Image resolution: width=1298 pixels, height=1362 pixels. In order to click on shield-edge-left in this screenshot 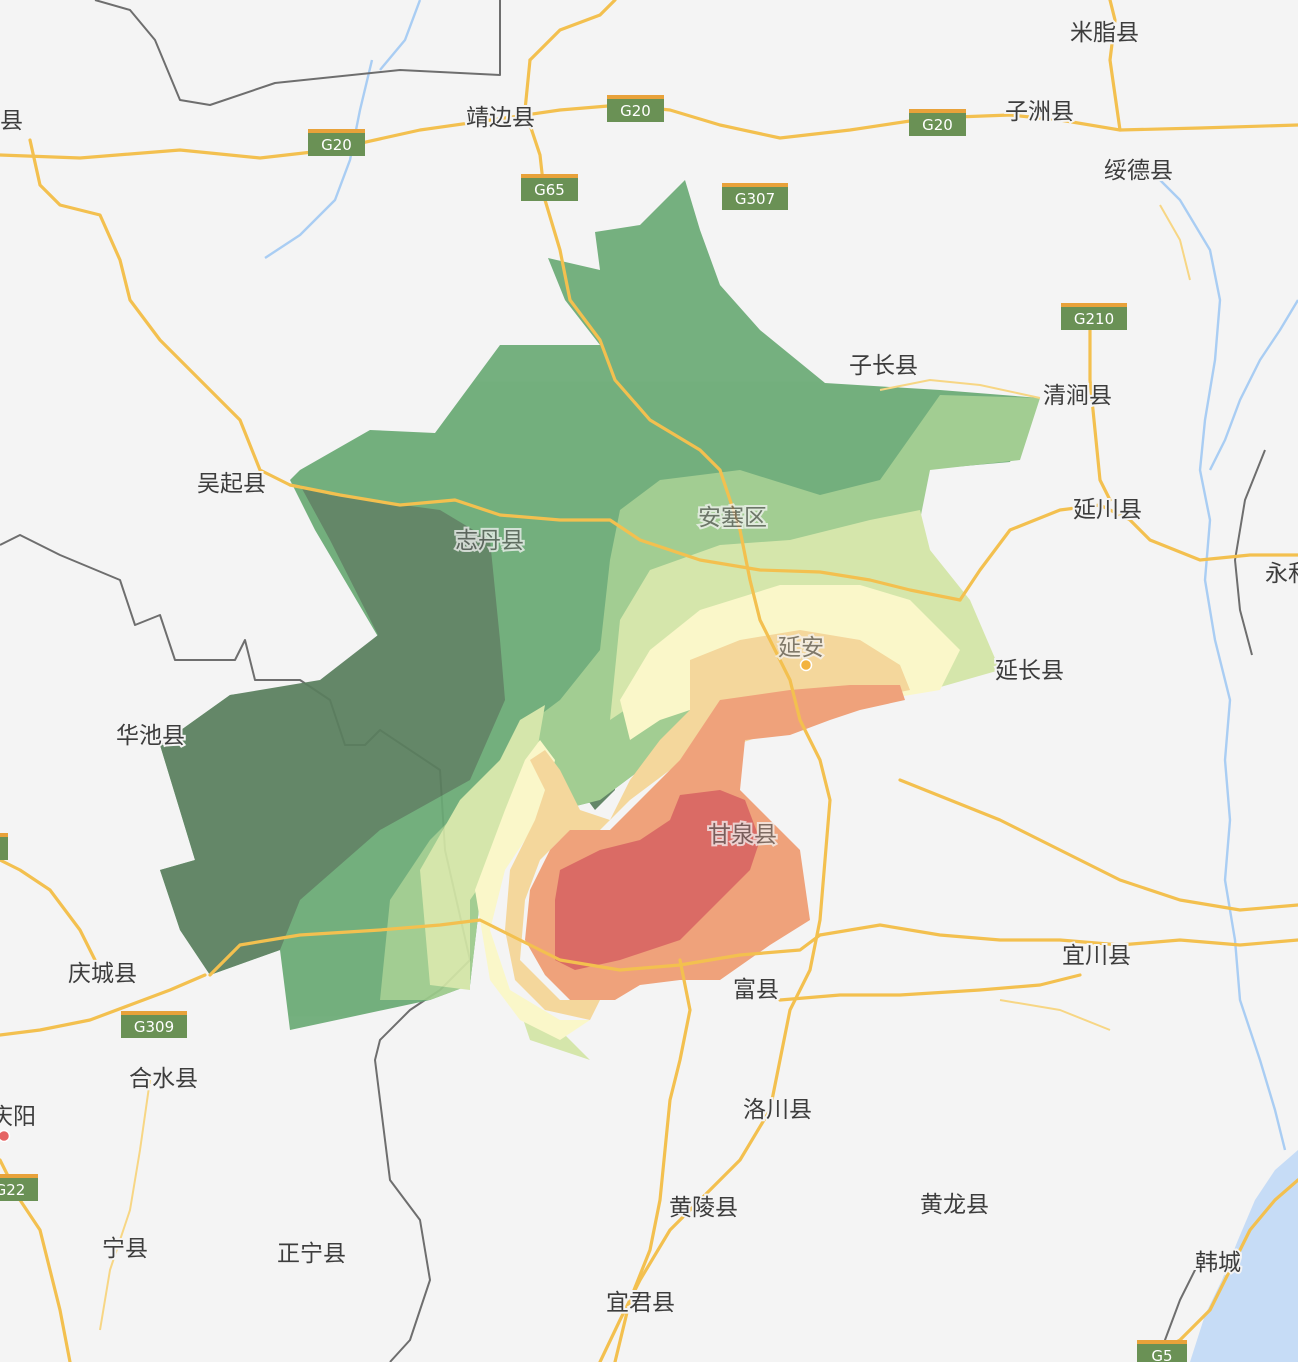, I will do `click(4, 846)`.